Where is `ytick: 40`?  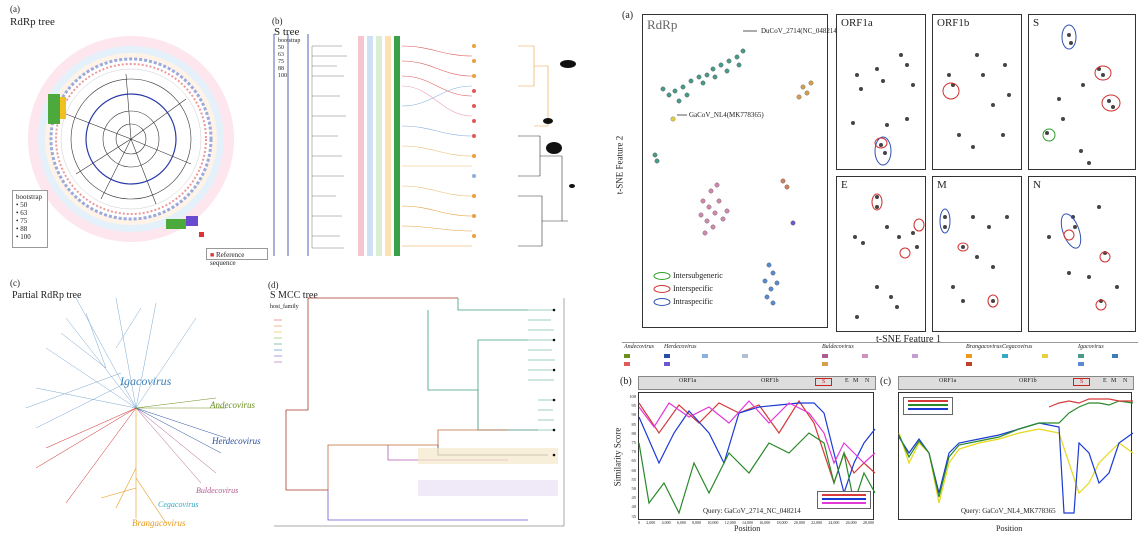
ytick: 40 is located at coordinates (634, 507).